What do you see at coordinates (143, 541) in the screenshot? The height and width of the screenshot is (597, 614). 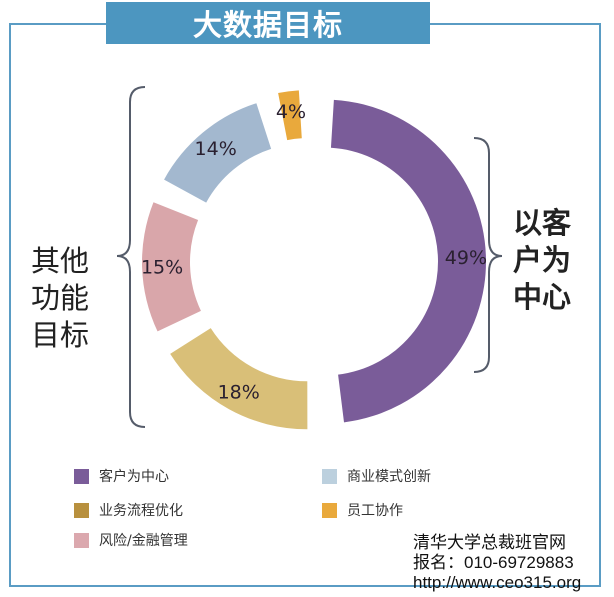 I see `legend-label: 风险/金融管理` at bounding box center [143, 541].